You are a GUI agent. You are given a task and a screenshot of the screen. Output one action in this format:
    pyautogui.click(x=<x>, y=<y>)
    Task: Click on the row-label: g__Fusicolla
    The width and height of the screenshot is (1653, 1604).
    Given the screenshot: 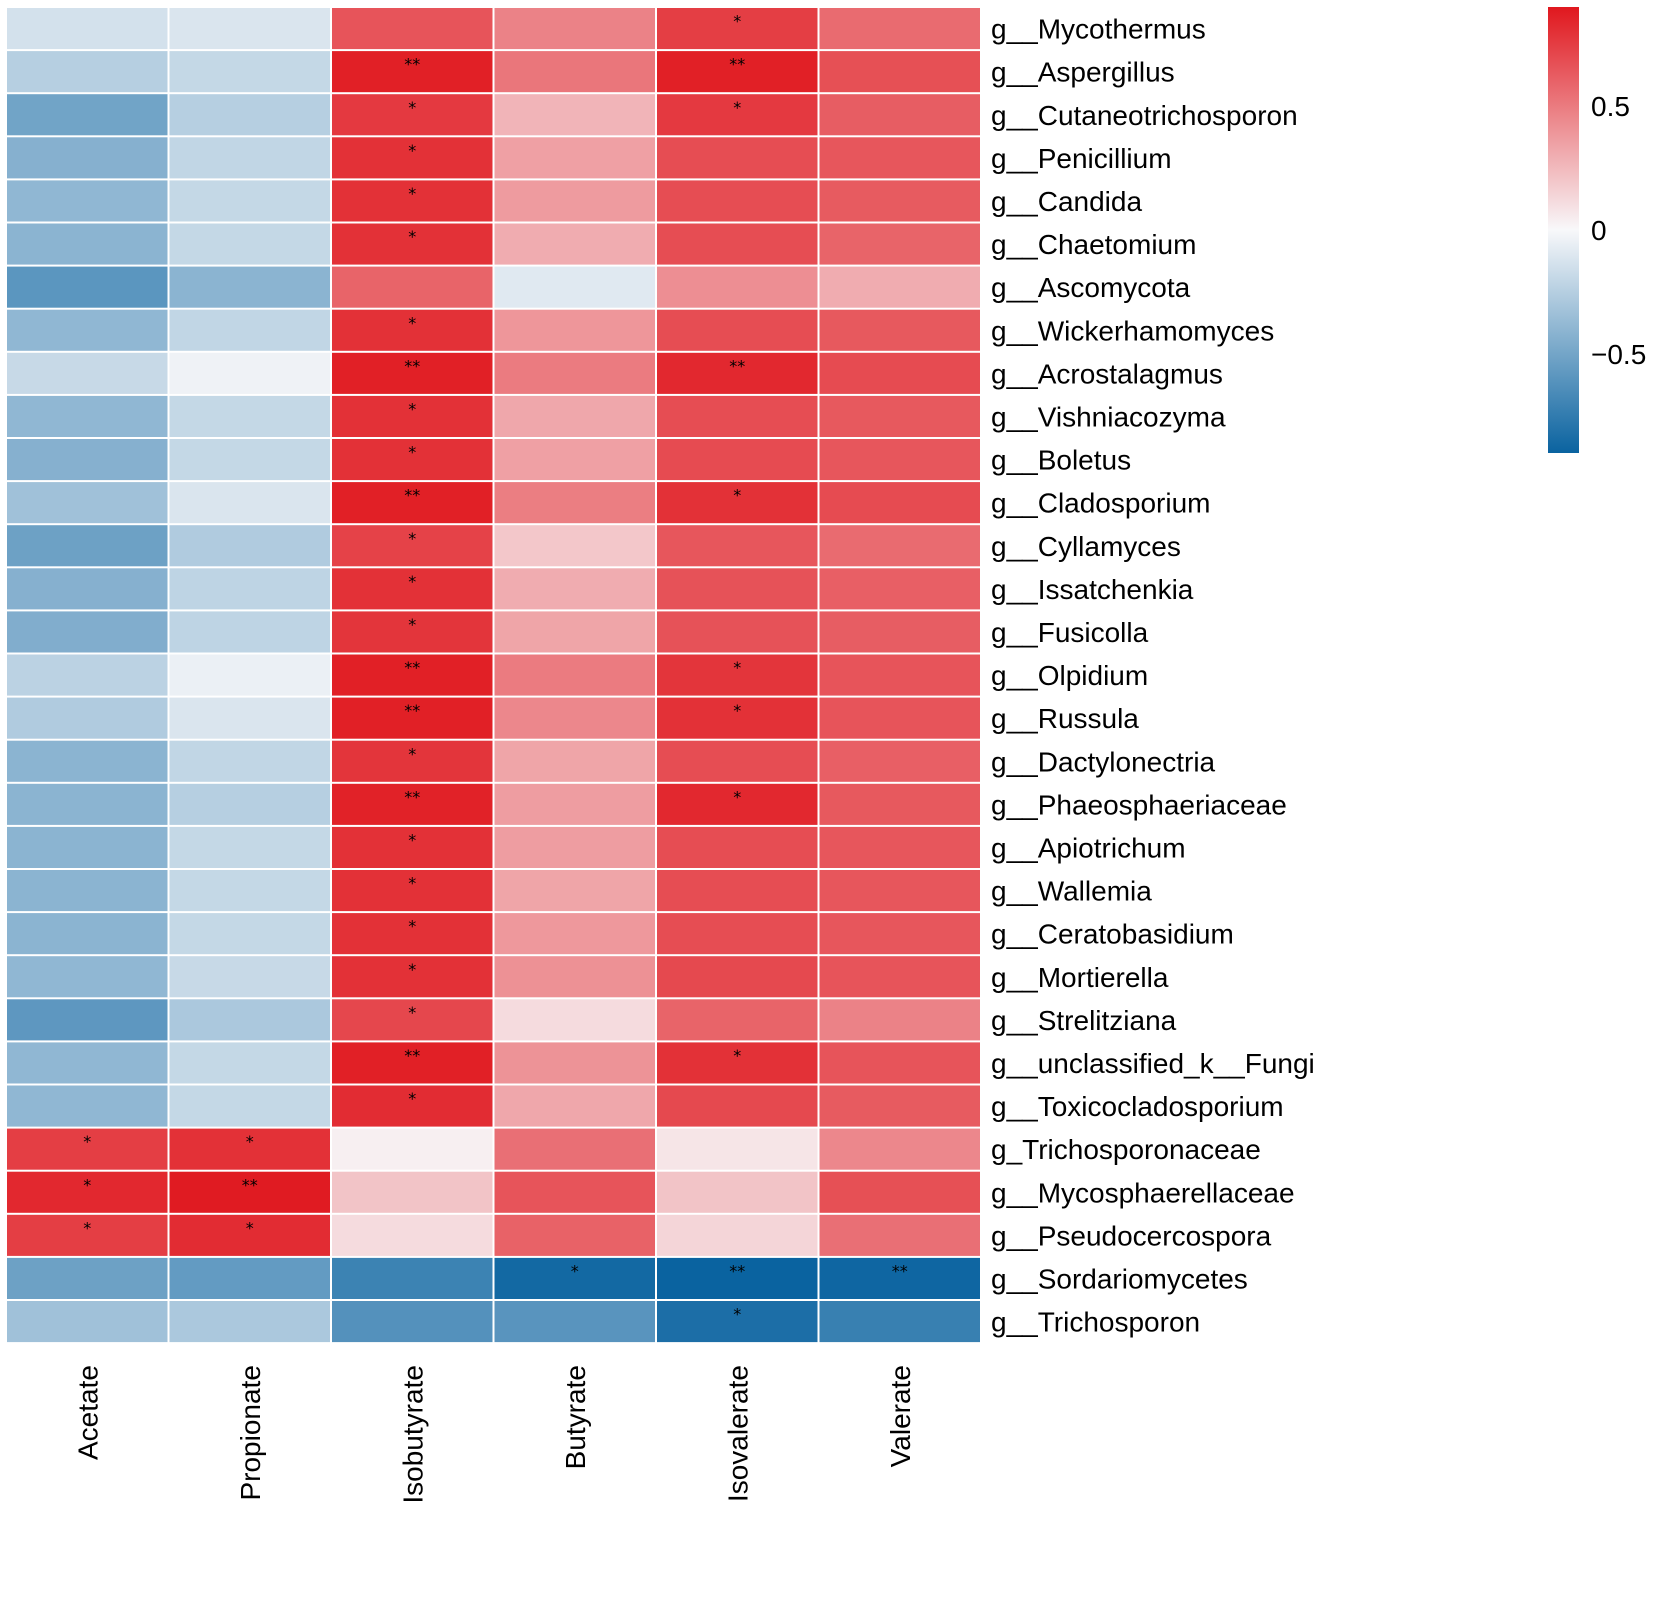 What is the action you would take?
    pyautogui.click(x=1070, y=632)
    